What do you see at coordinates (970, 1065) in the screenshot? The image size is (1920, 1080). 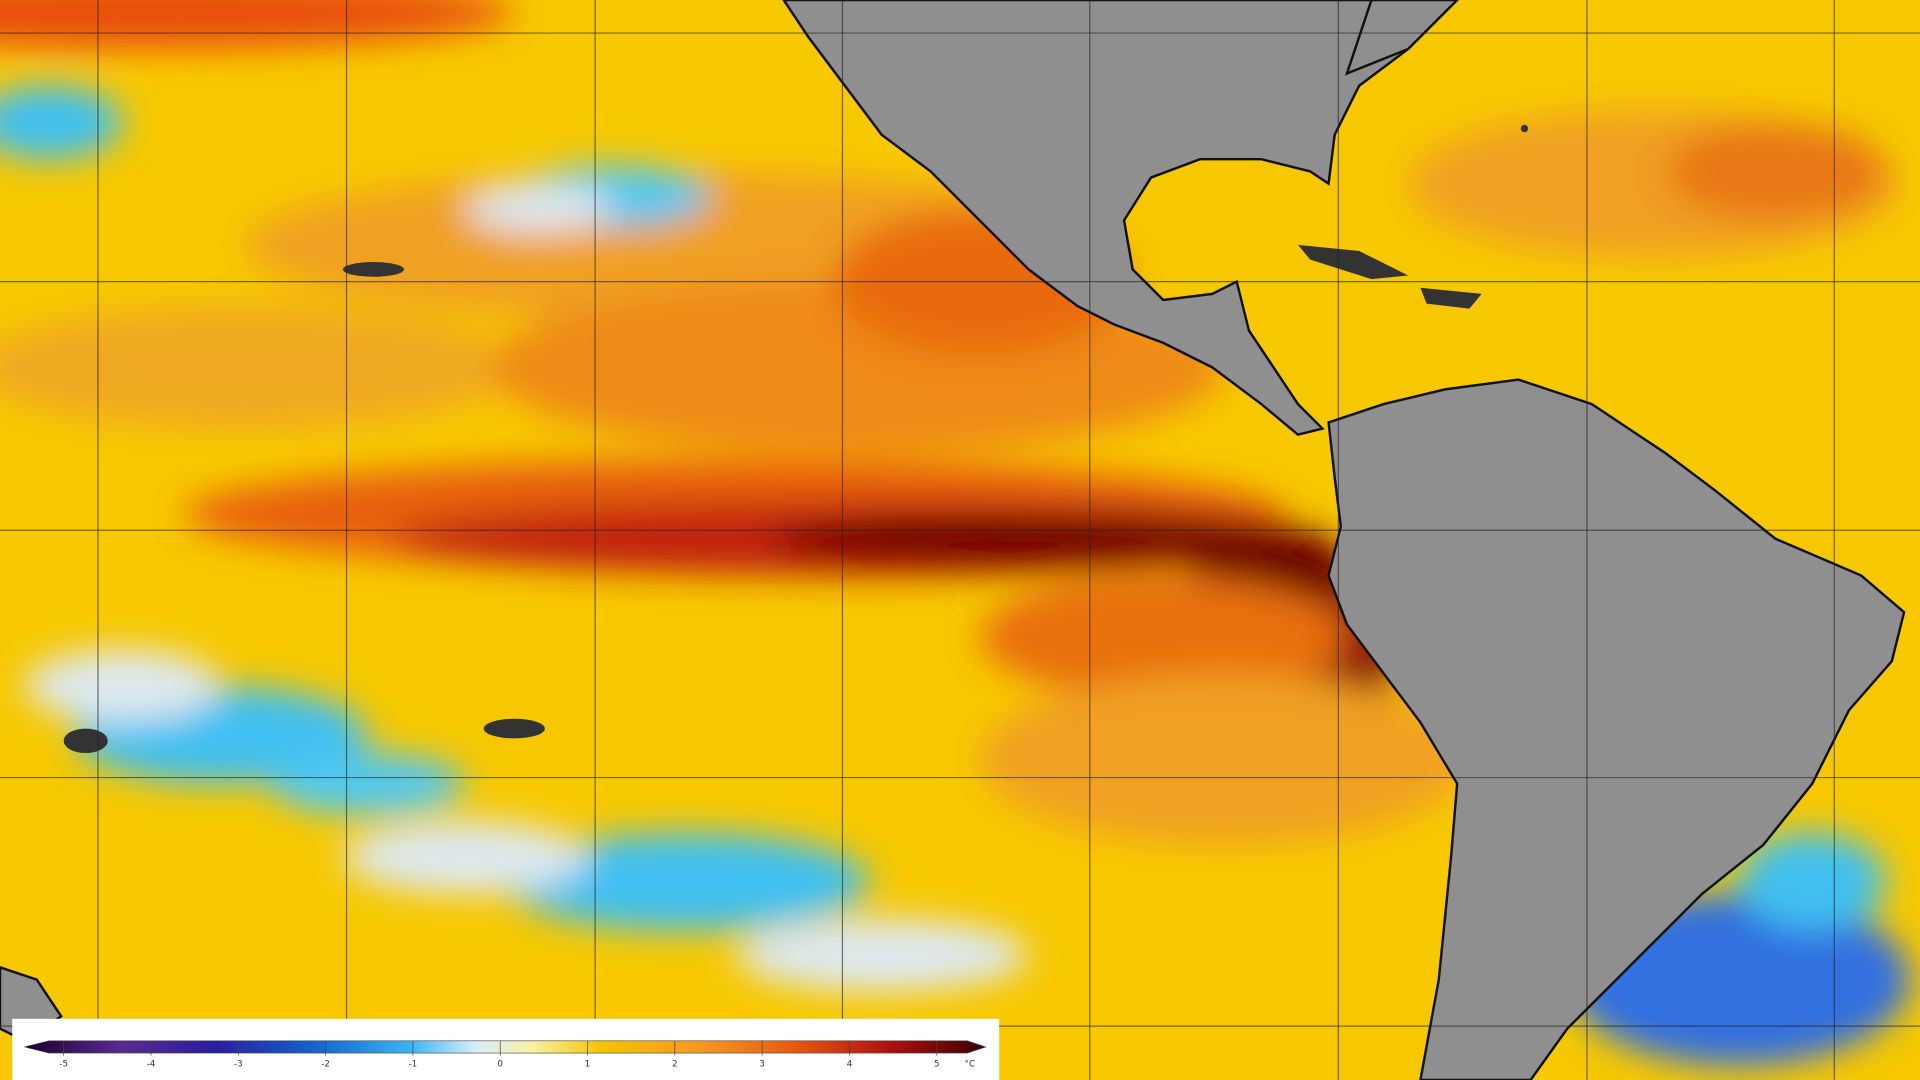 I see `colorbar-unit: °C` at bounding box center [970, 1065].